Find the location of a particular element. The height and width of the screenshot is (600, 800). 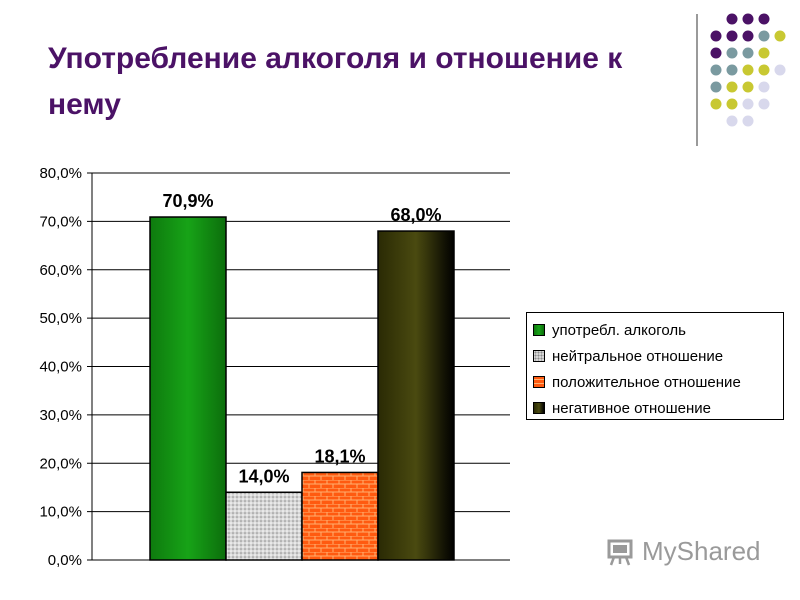

y-tick-label: 60,0% is located at coordinates (60, 270).